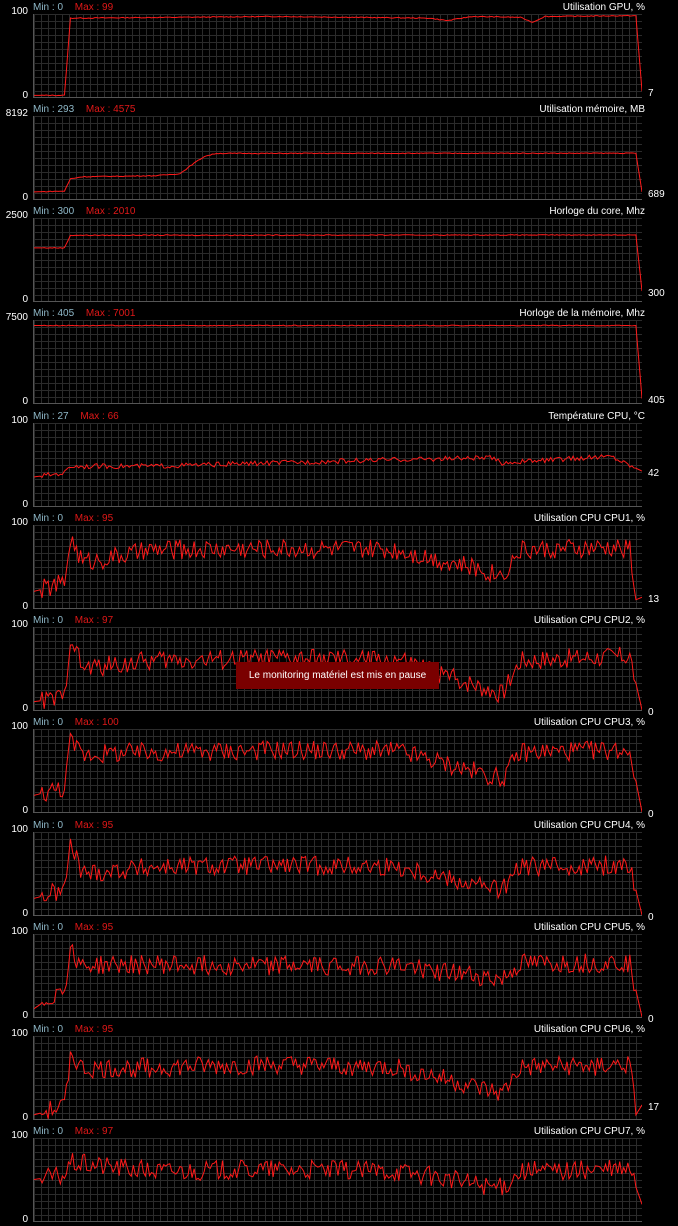 This screenshot has height=1226, width=678. I want to click on current-value: 0, so click(651, 917).